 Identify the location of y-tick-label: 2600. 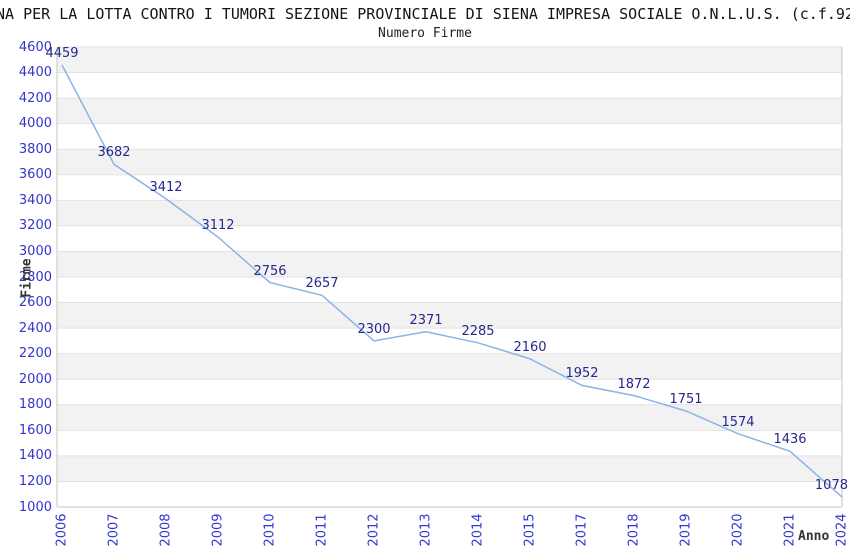
(35, 303).